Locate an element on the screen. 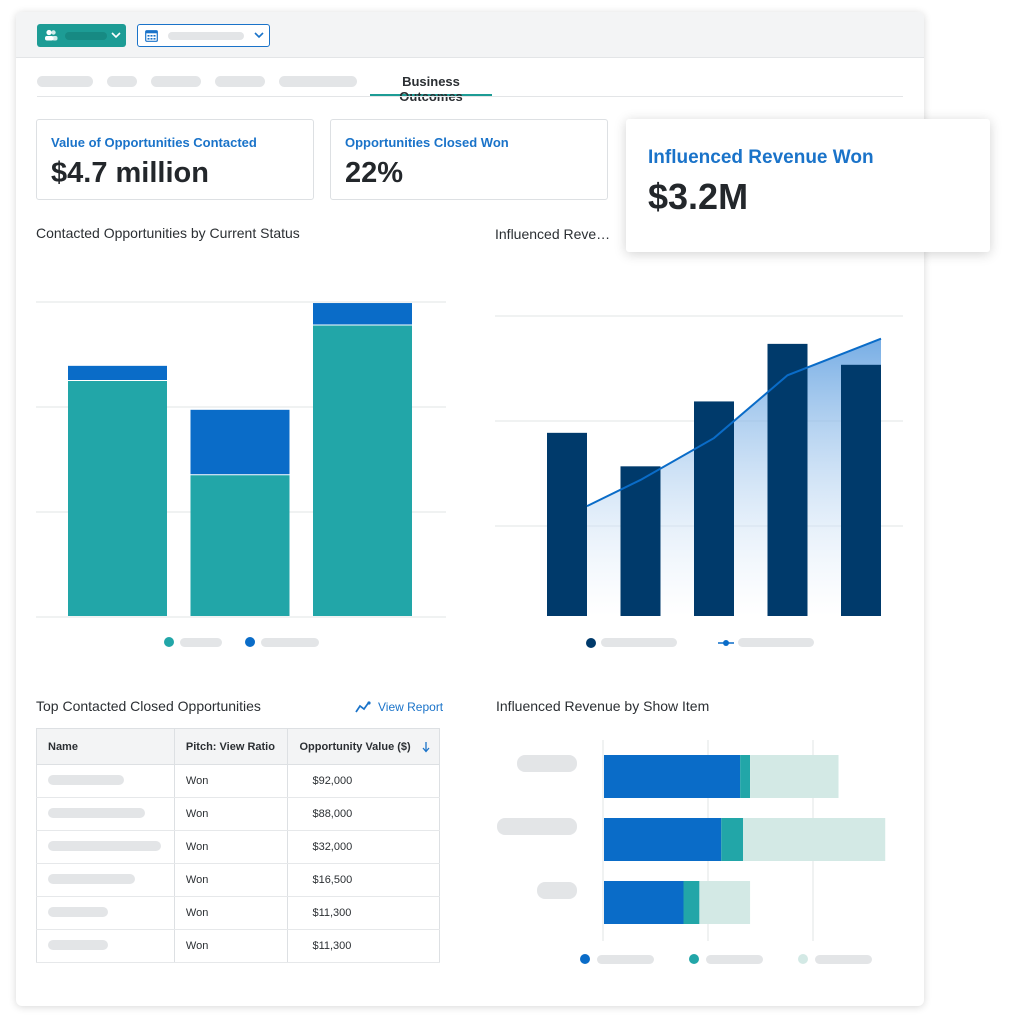 The width and height of the screenshot is (1020, 1024). show-item-chart is located at coordinates (744, 840).